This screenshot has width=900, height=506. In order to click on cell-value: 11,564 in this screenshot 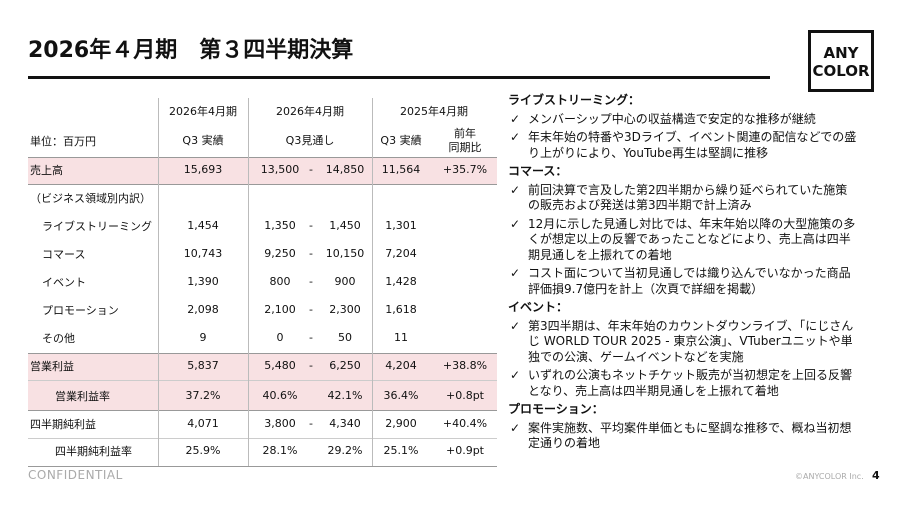, I will do `click(401, 169)`.